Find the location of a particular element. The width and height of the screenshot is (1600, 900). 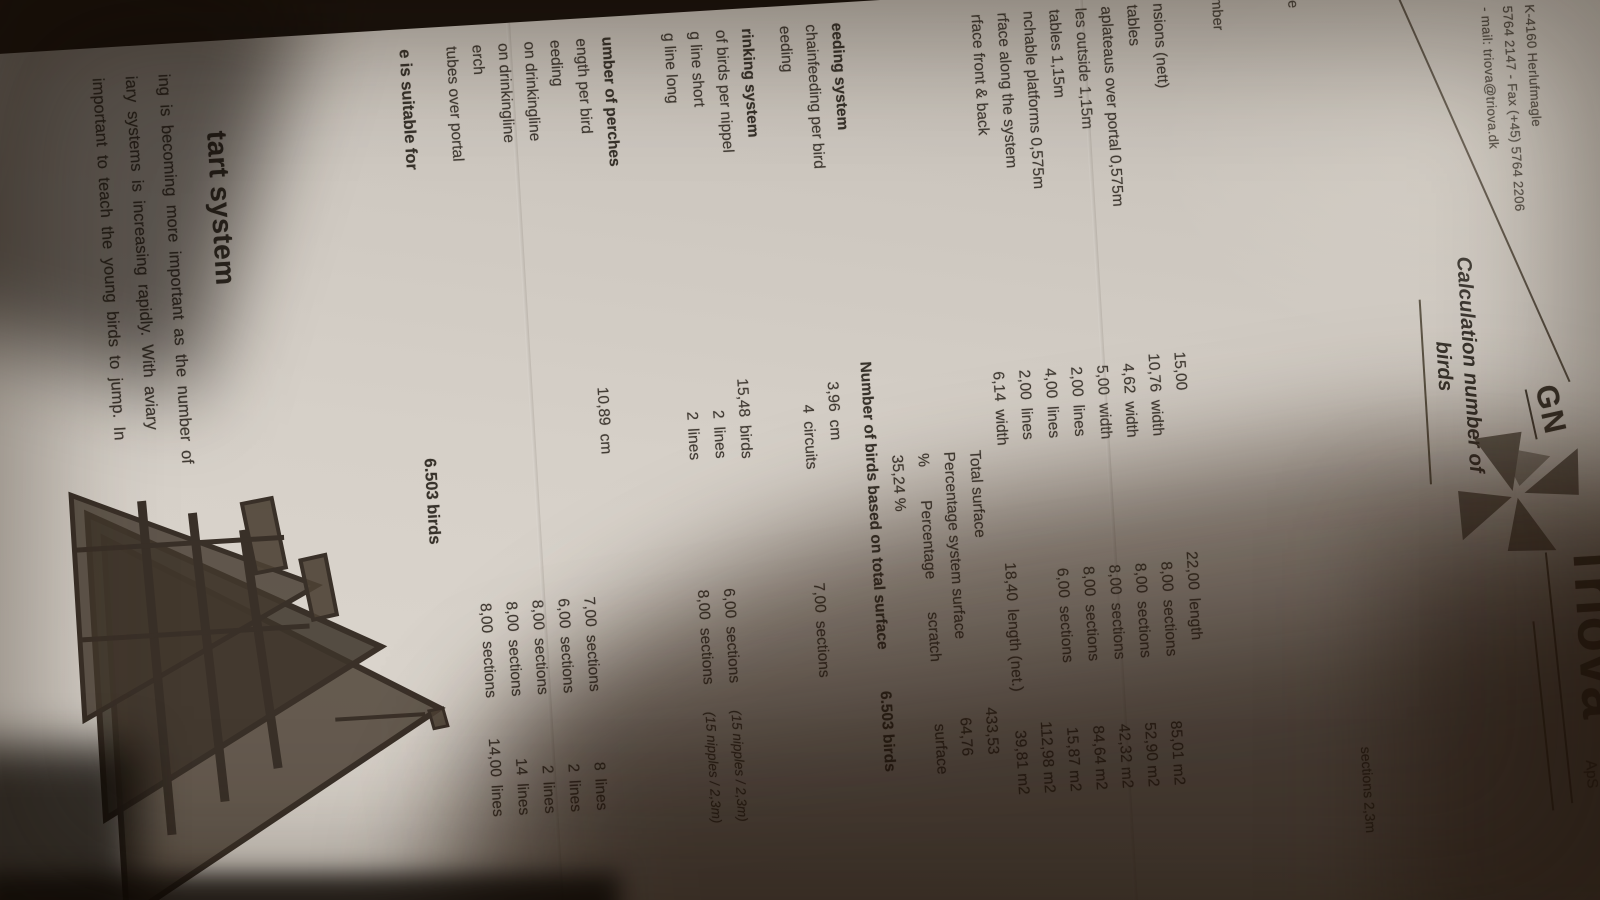

cut-label-fragment: ce is located at coordinates (1292, 4).